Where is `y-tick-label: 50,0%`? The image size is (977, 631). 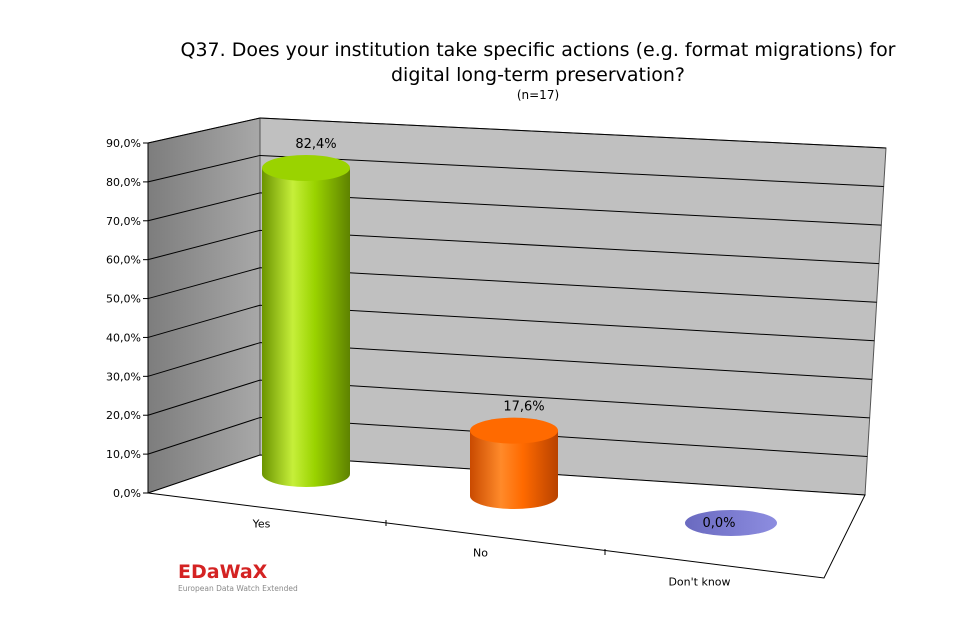 y-tick-label: 50,0% is located at coordinates (123, 299).